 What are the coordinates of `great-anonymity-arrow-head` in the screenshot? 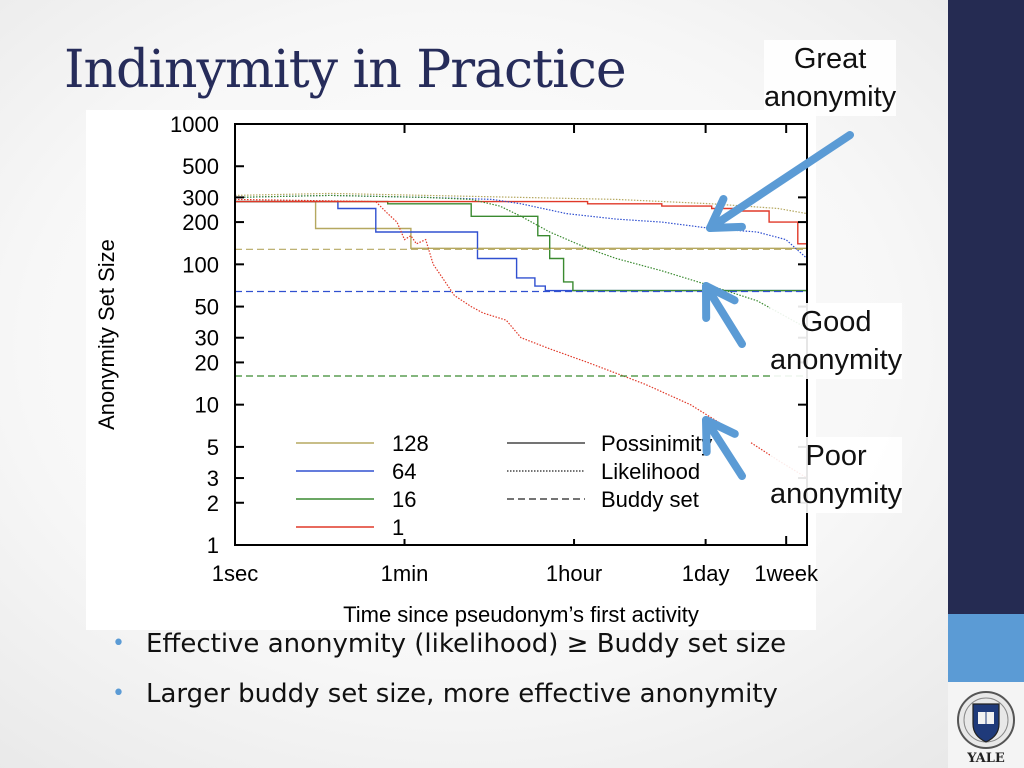 It's located at (726, 213).